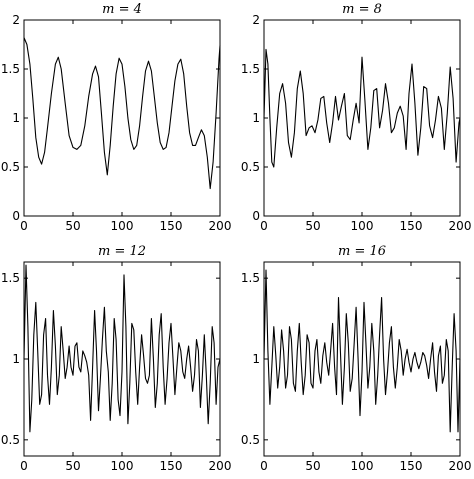  I want to click on chart-title: m = 4, so click(122, 9).